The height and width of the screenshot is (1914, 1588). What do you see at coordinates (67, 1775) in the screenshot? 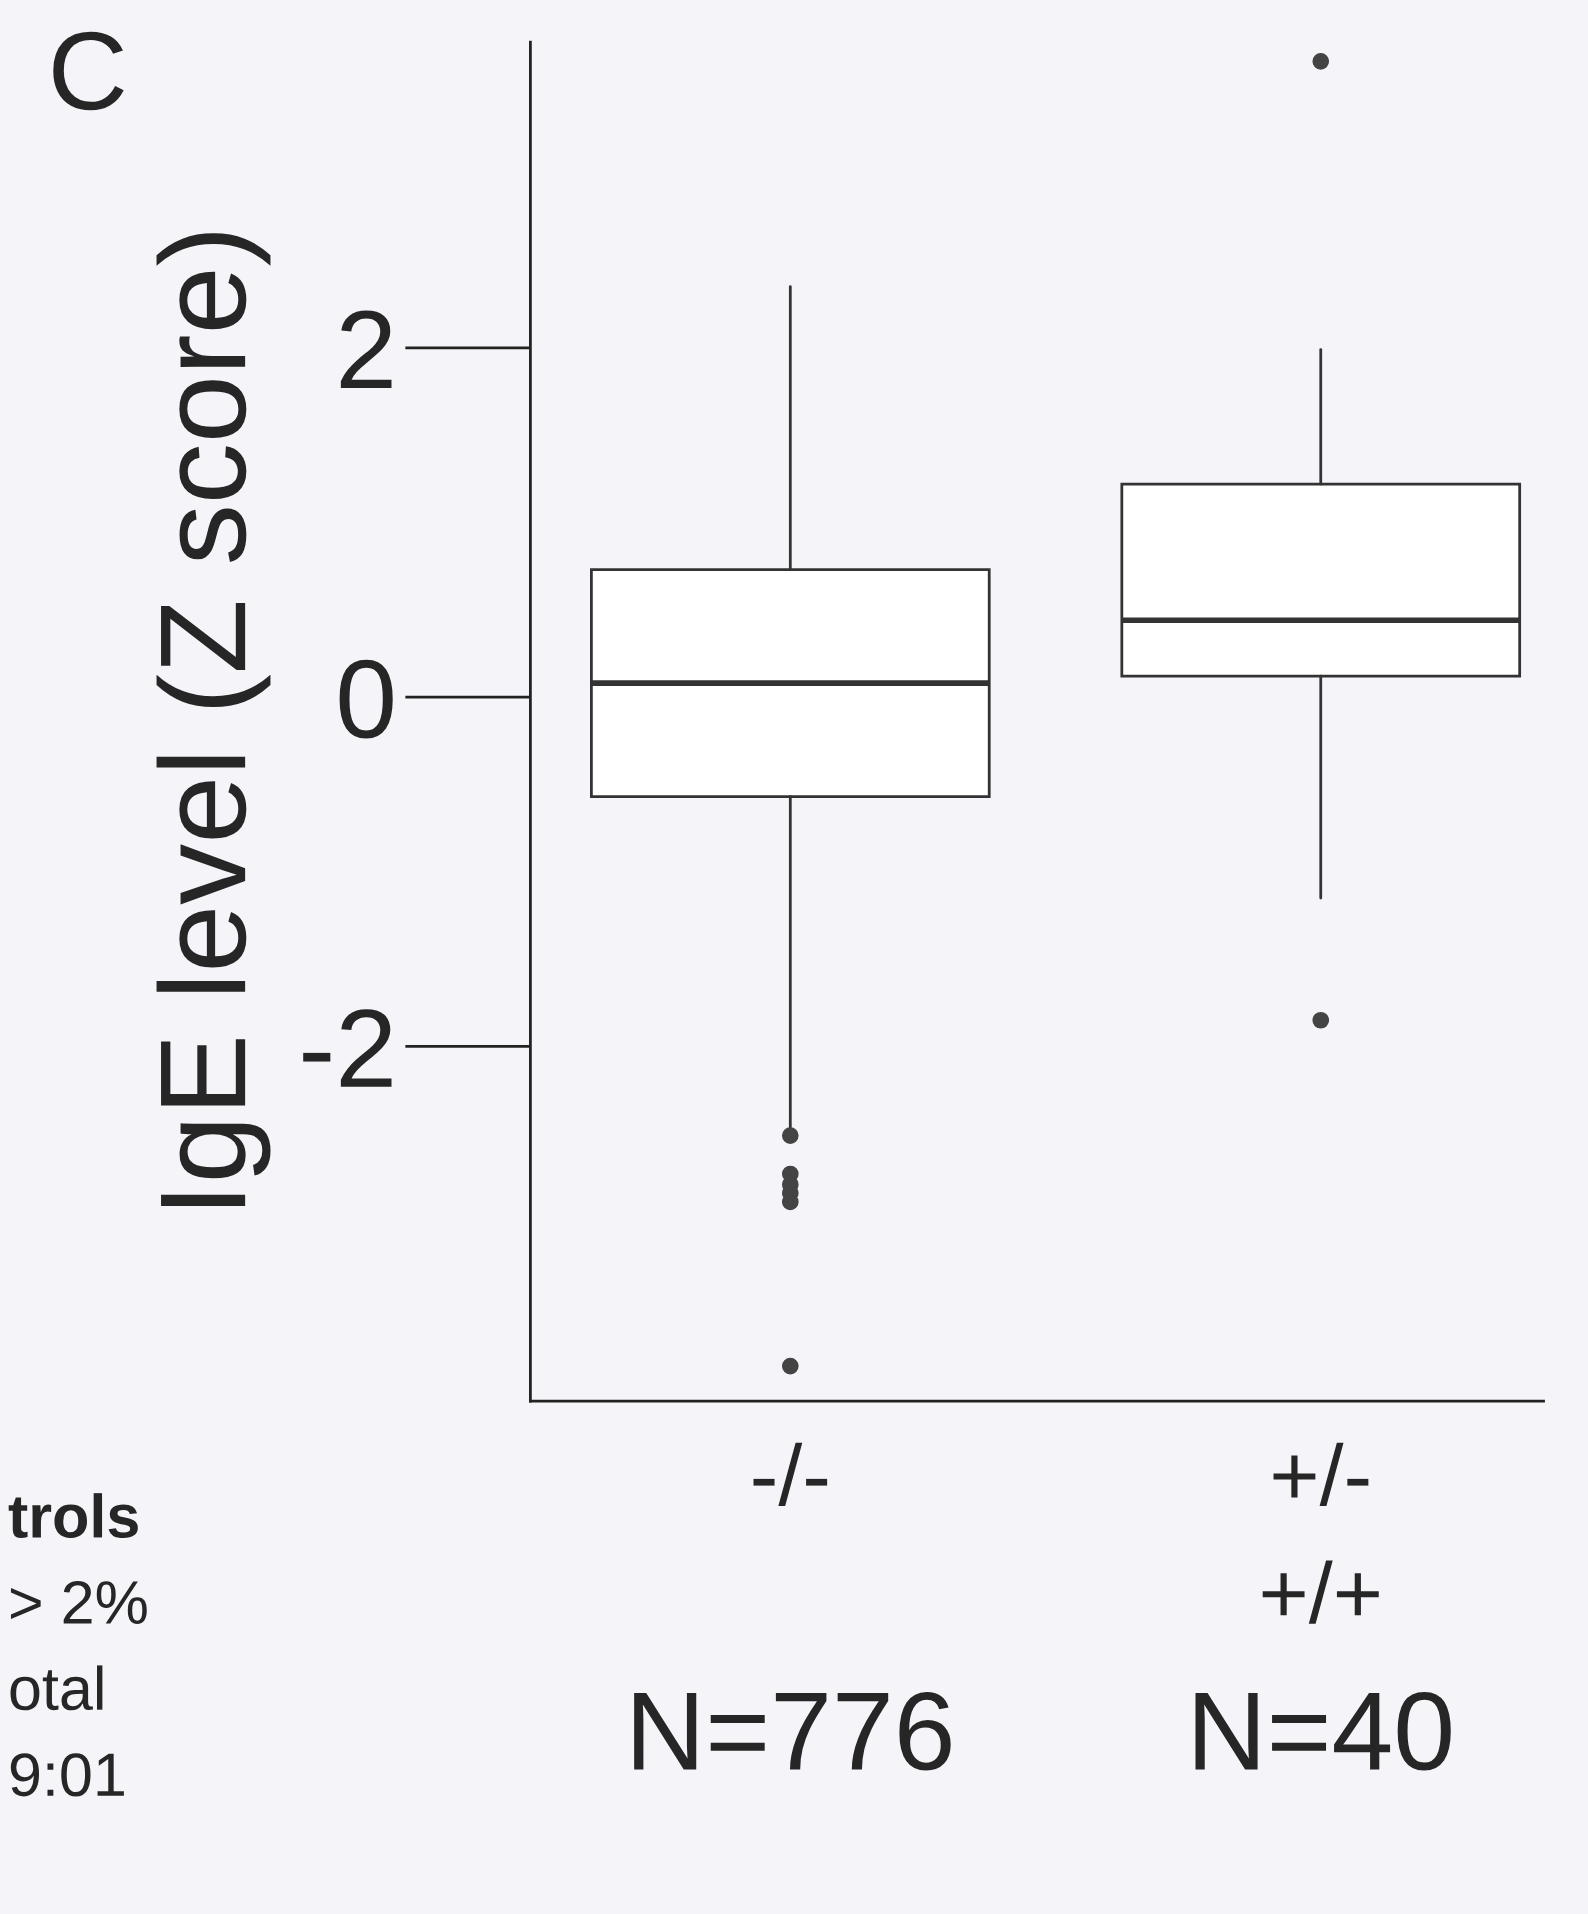
I see `text: 9:01` at bounding box center [67, 1775].